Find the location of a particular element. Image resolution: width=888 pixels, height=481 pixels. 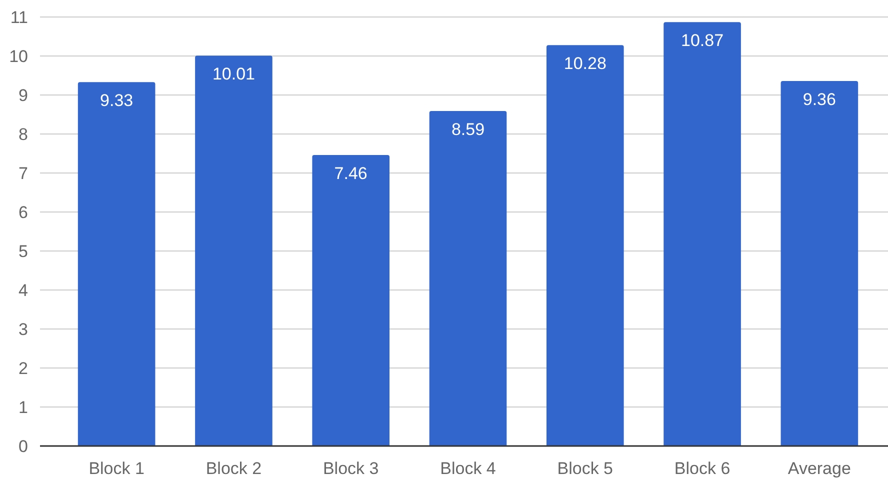

data-label: 10.01 is located at coordinates (233, 74).